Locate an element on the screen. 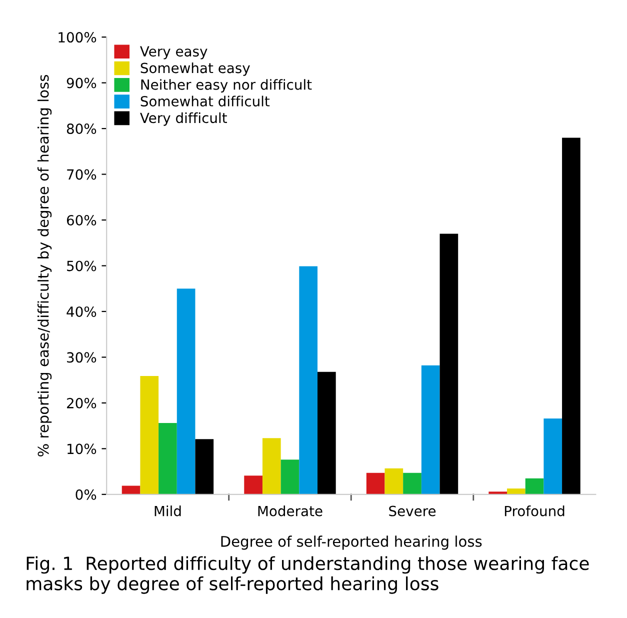 This screenshot has height=618, width=627. y-tick-label: 40% is located at coordinates (81, 311).